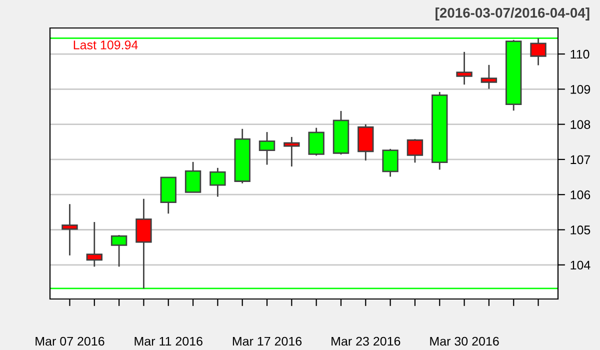 Image resolution: width=600 pixels, height=350 pixels. What do you see at coordinates (580, 230) in the screenshot?
I see `y-tick-label: 105` at bounding box center [580, 230].